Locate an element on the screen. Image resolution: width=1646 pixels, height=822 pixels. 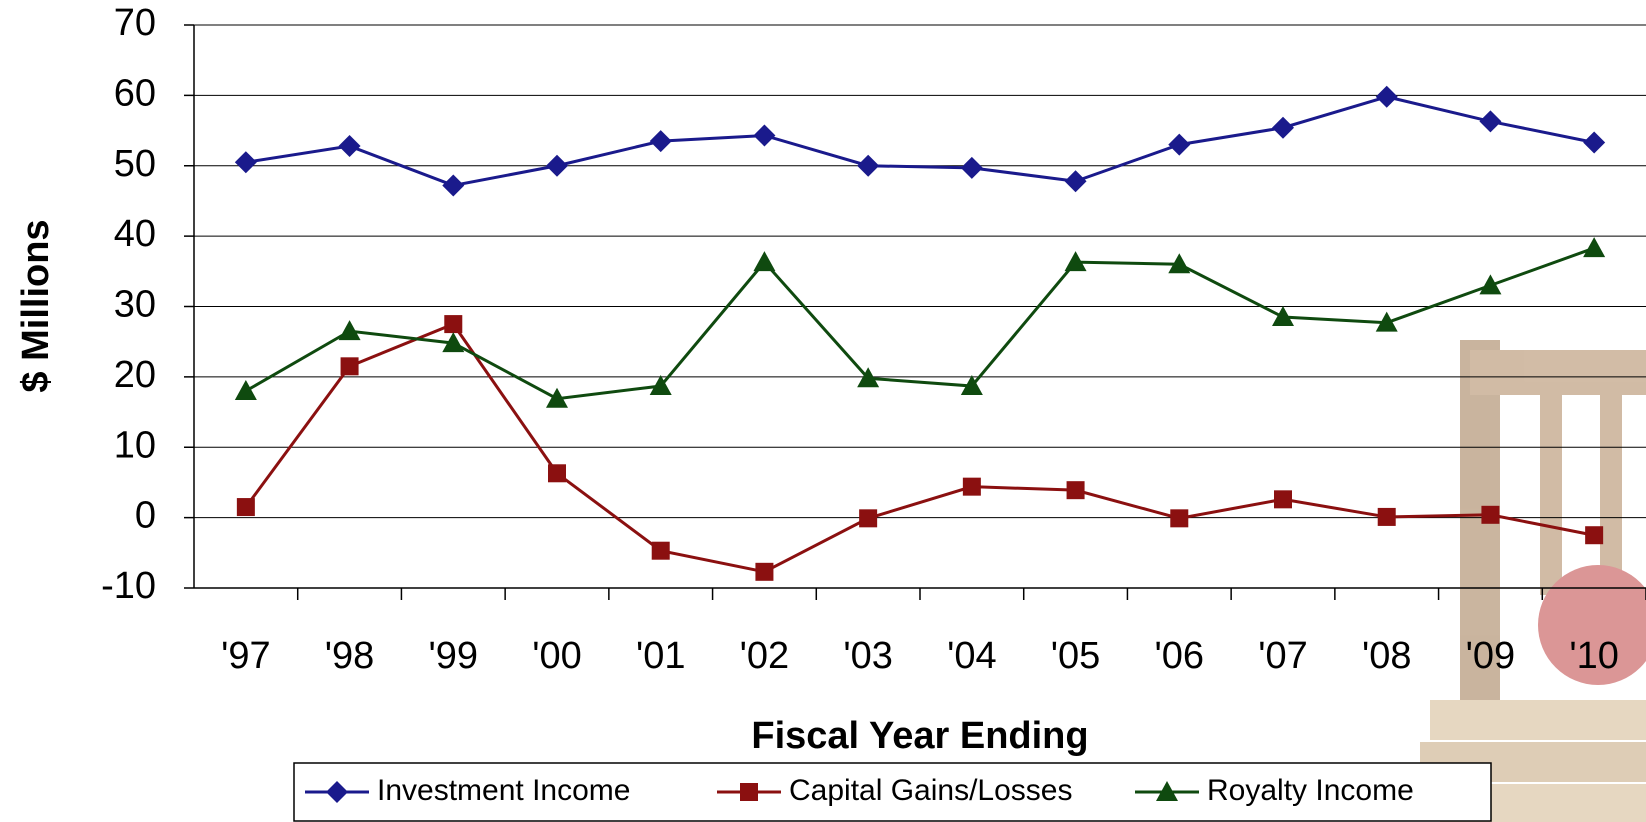
x-tick-label: '07 is located at coordinates (1283, 656).